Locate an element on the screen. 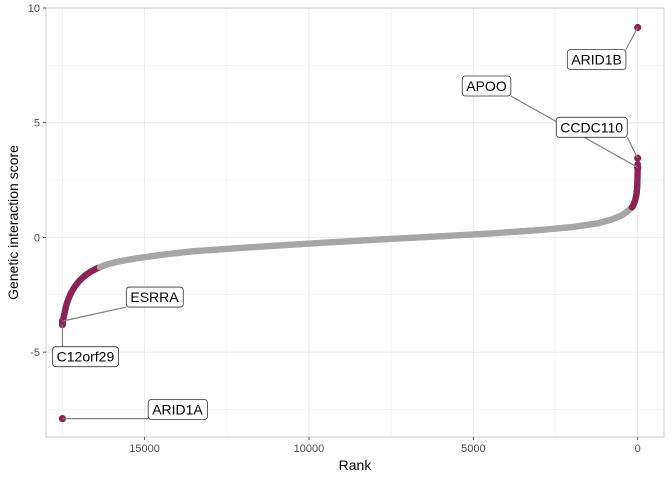 The height and width of the screenshot is (480, 672). x-tick-label: 15000 is located at coordinates (144, 449).